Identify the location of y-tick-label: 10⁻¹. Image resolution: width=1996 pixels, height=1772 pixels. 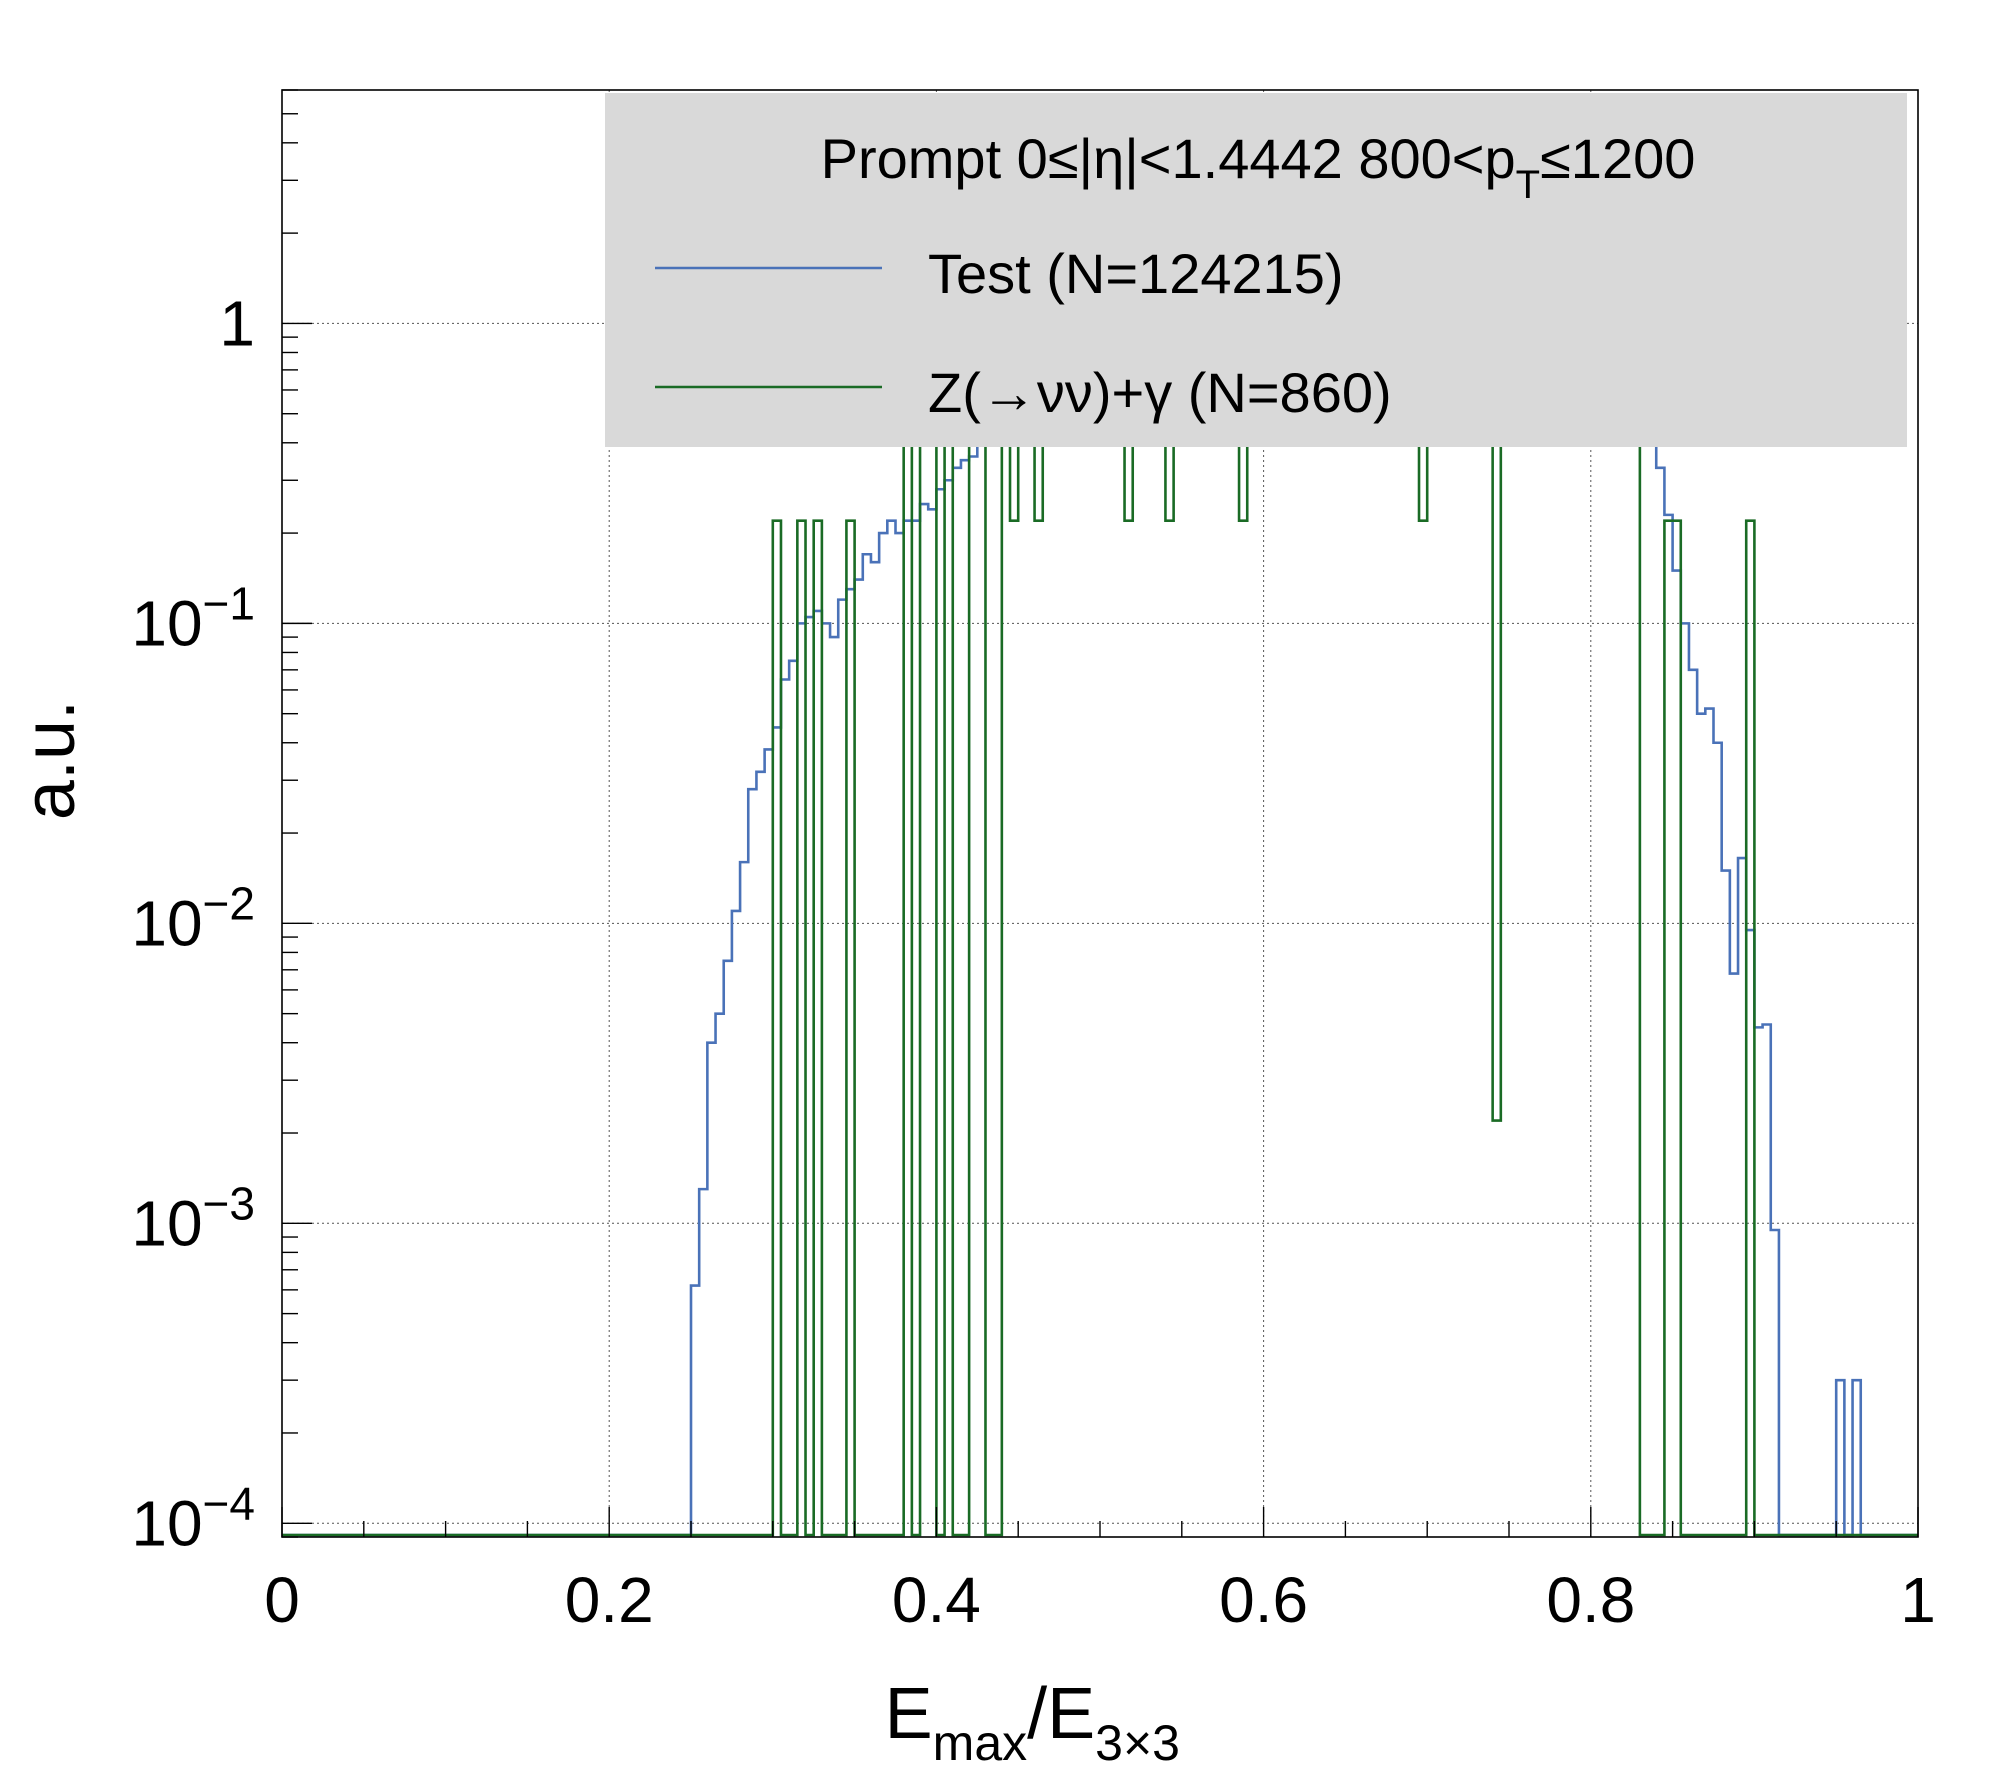
(193, 618).